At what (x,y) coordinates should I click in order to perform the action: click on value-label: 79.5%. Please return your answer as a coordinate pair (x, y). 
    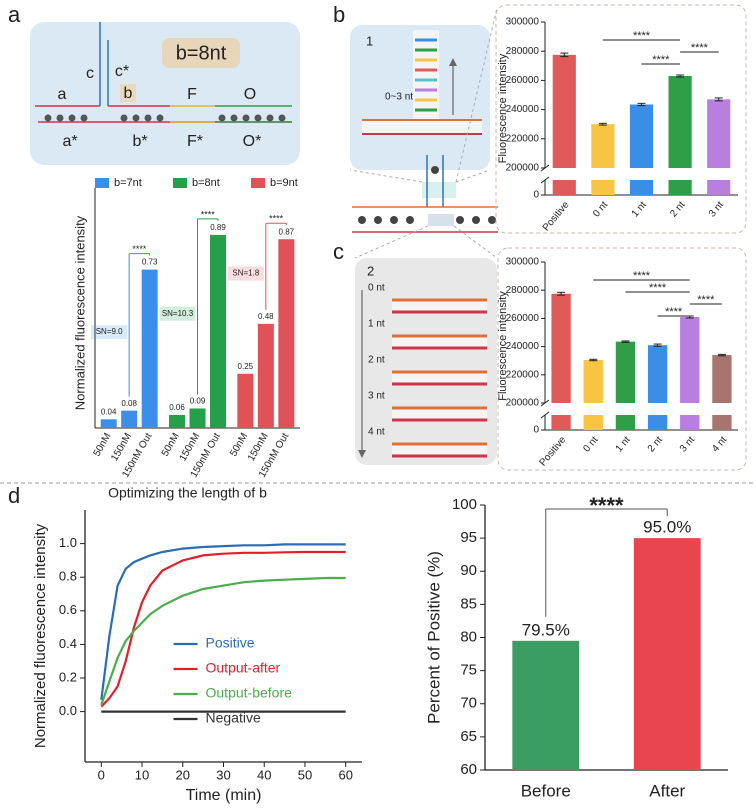
    Looking at the image, I should click on (546, 629).